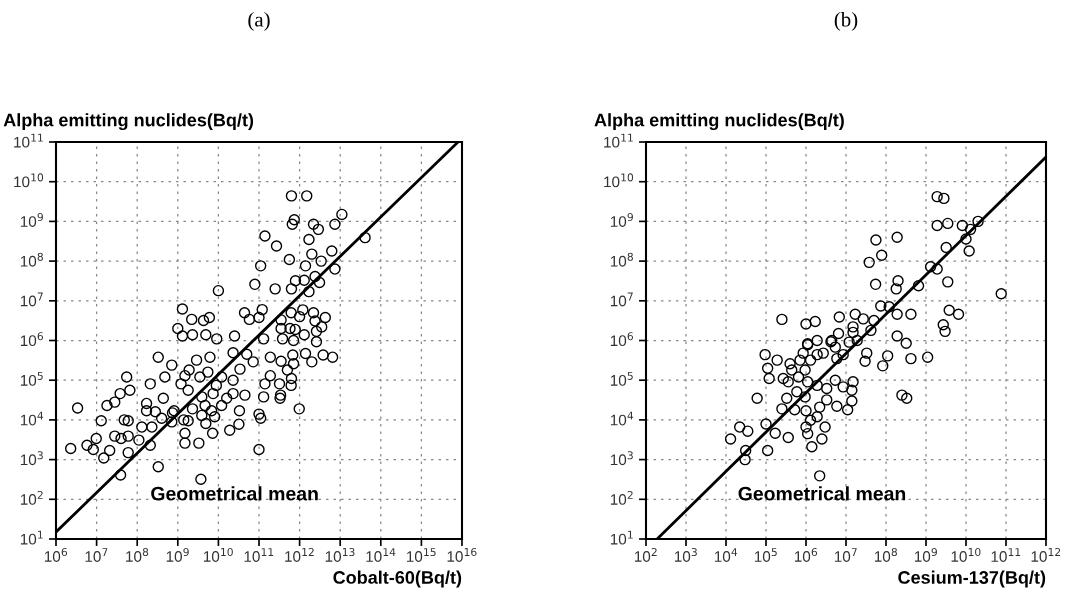 This screenshot has height=597, width=1068. I want to click on x-tick-label: 10$^{15}$, so click(421, 555).